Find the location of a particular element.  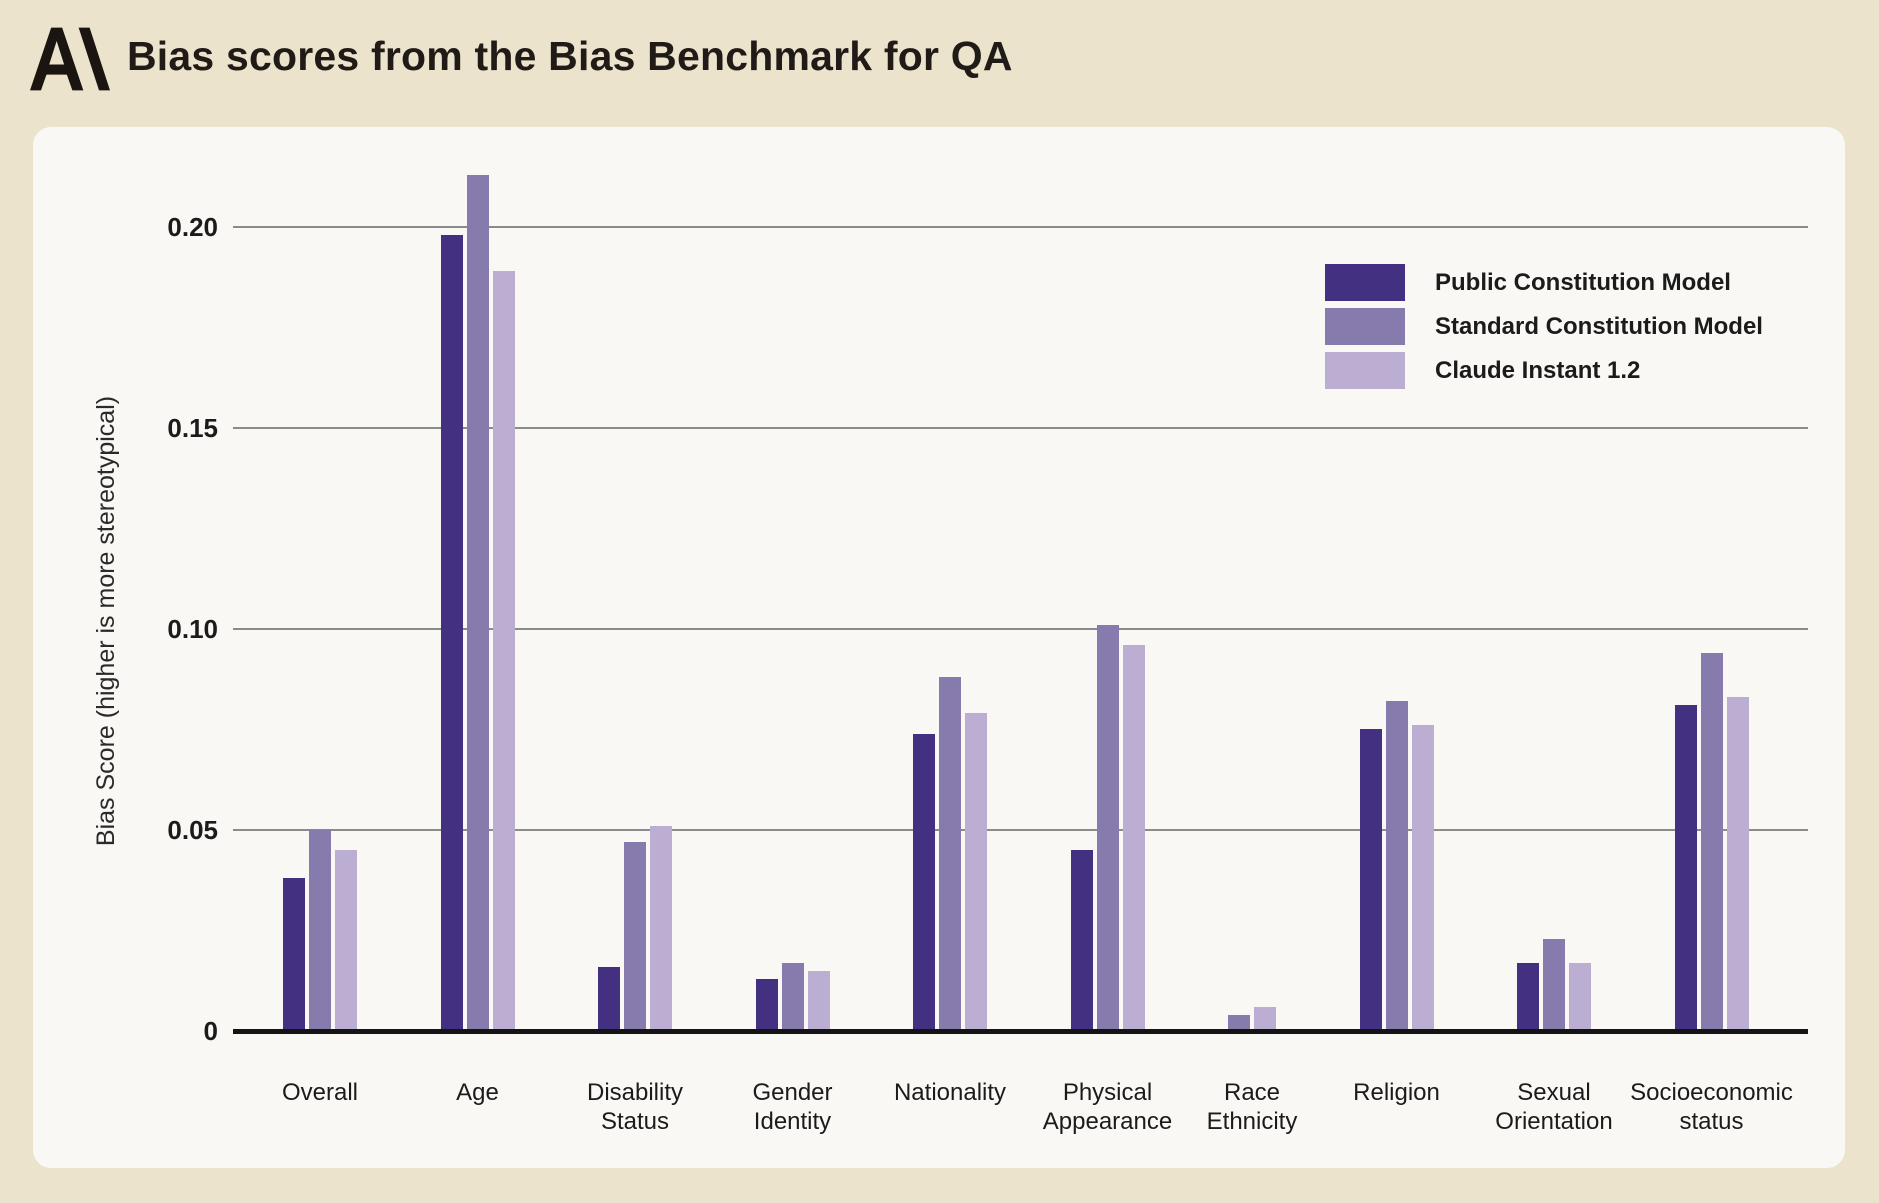

category-label-sexual-orientation: Sexual Orientation is located at coordinates (1554, 1107).